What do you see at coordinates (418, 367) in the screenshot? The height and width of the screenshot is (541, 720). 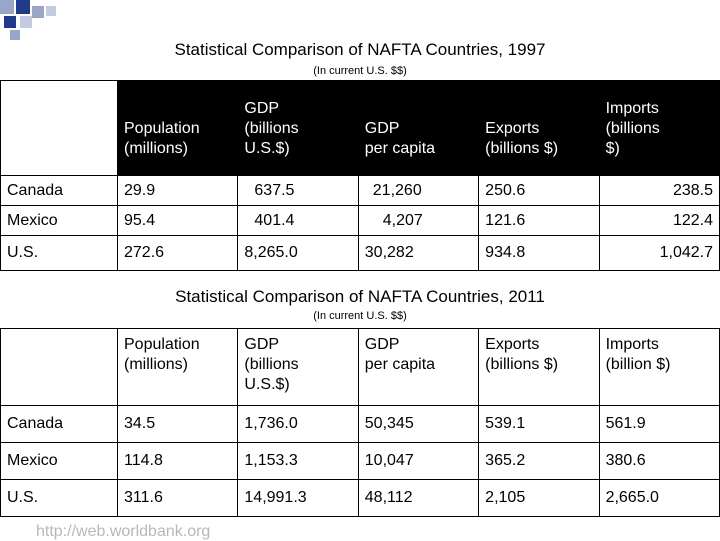 I see `table-2011-header-gdp-per-capita: GDP per capita` at bounding box center [418, 367].